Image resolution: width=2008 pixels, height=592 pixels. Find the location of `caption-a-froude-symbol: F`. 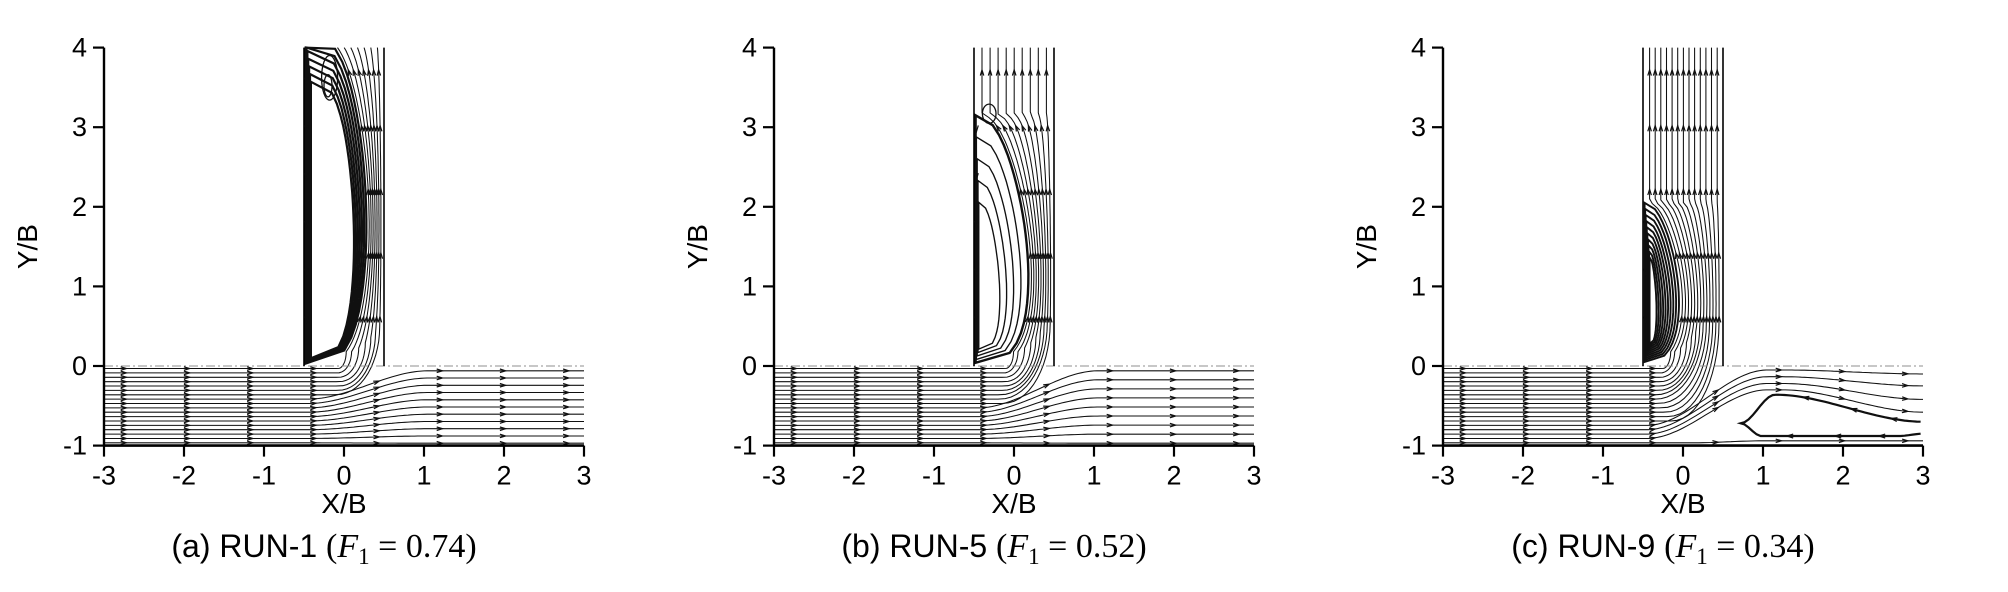

caption-a-froude-symbol: F is located at coordinates (348, 546).